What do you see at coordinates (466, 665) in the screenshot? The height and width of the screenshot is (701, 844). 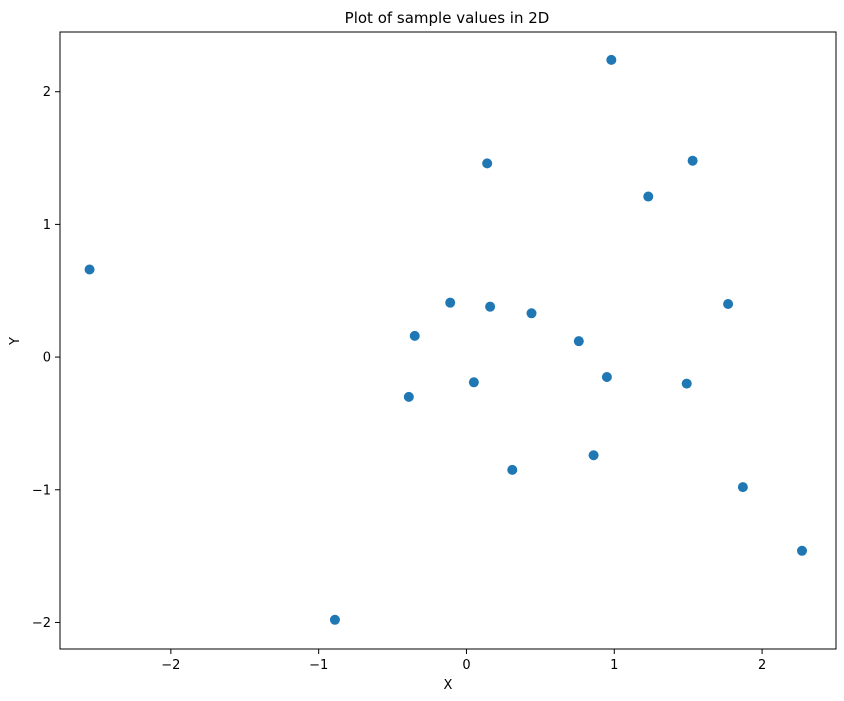 I see `x-tick-label: 0` at bounding box center [466, 665].